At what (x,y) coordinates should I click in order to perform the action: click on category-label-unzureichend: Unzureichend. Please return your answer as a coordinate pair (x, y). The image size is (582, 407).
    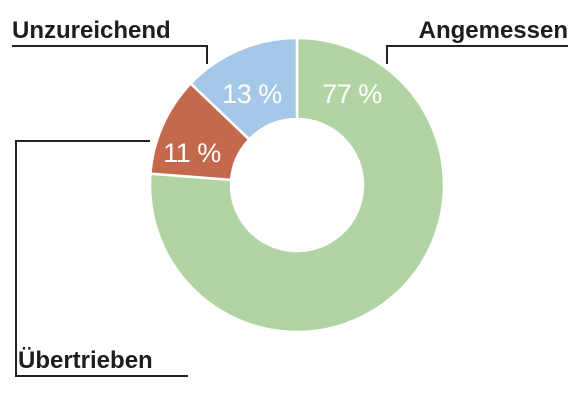
    Looking at the image, I should click on (91, 30).